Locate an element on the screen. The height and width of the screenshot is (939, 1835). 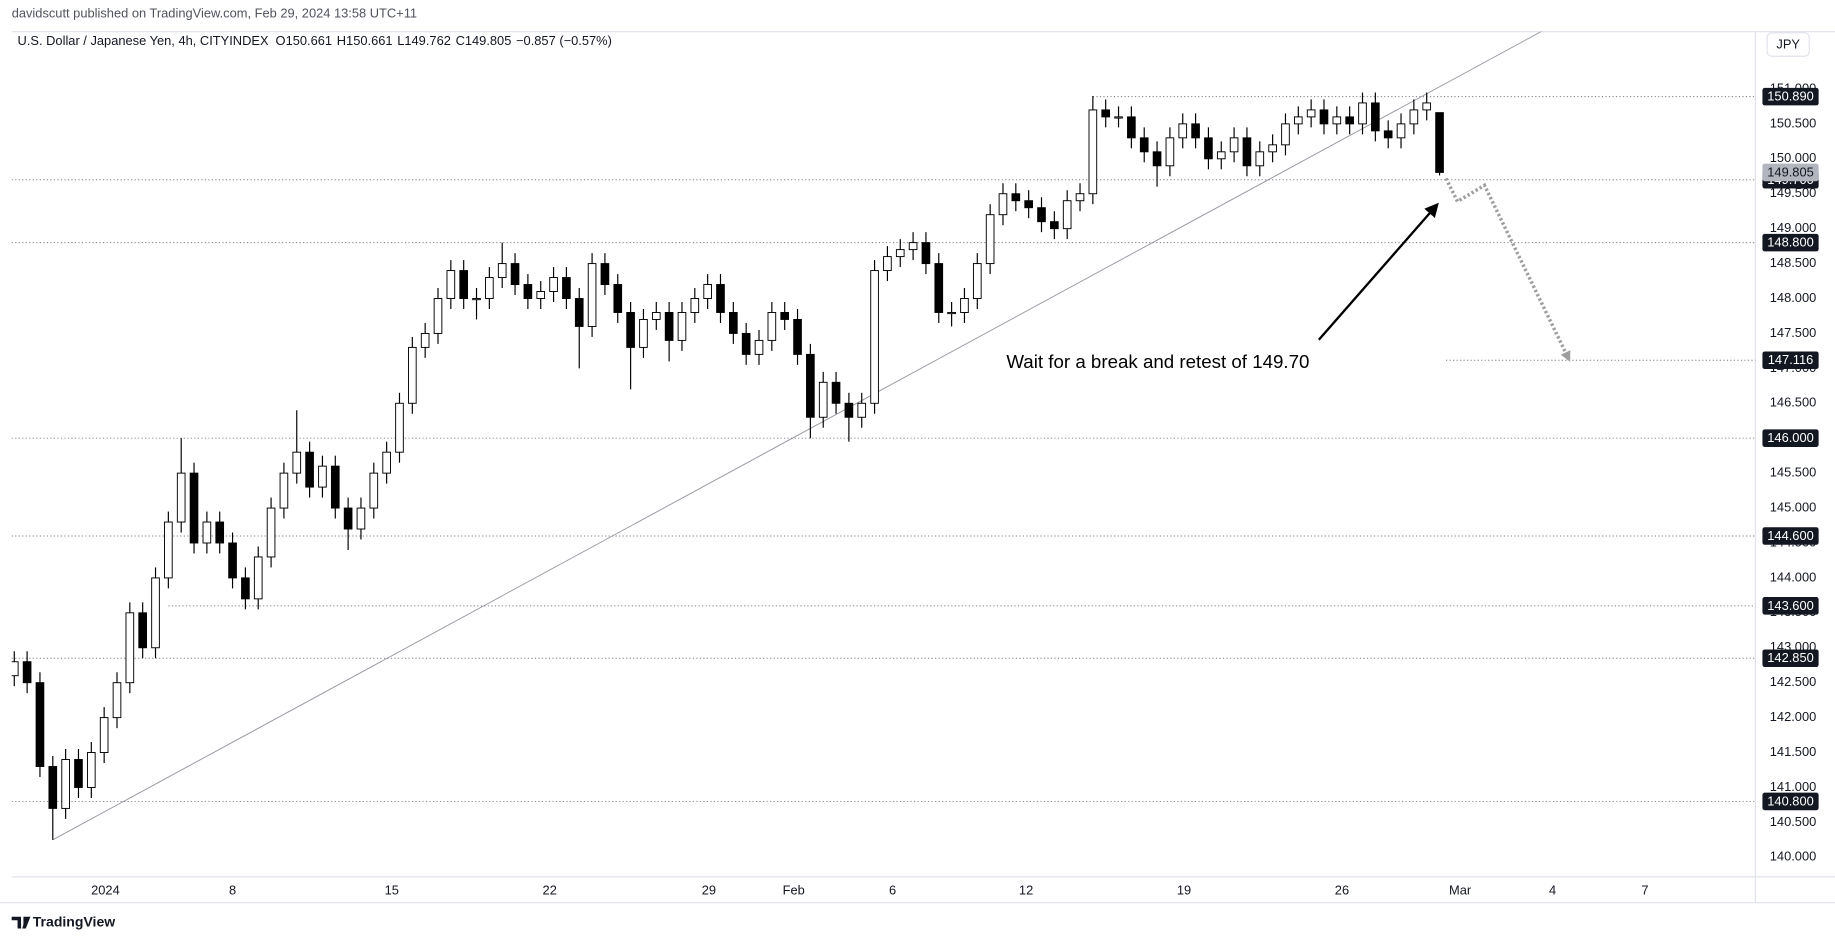
y-tick-label: 140.000 is located at coordinates (1793, 856).